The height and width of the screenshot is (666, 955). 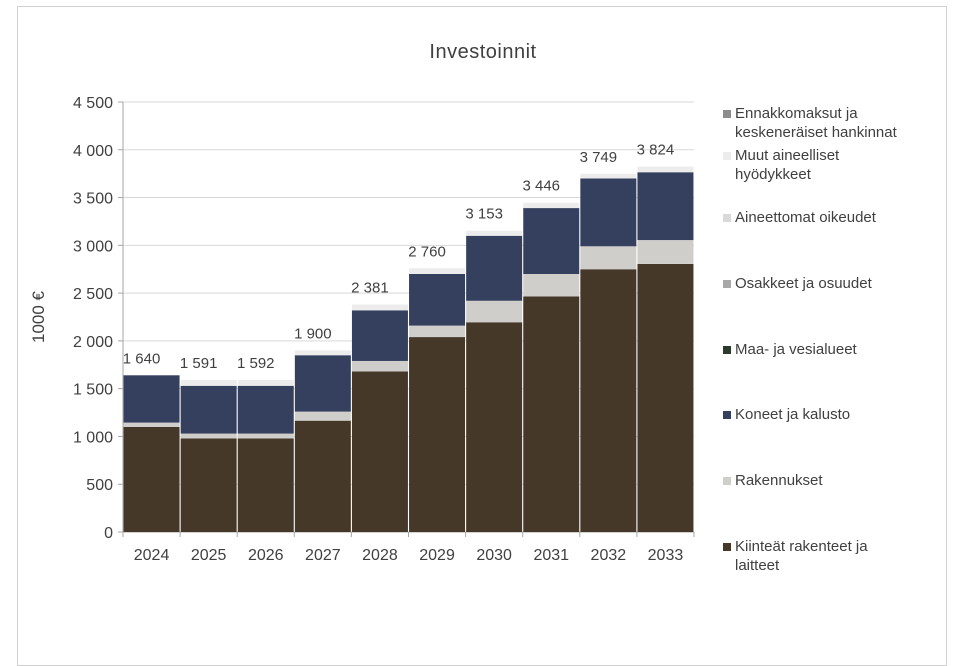 I want to click on legend-item: Kiinteät rakenteet ja laitteet, so click(x=795, y=556).